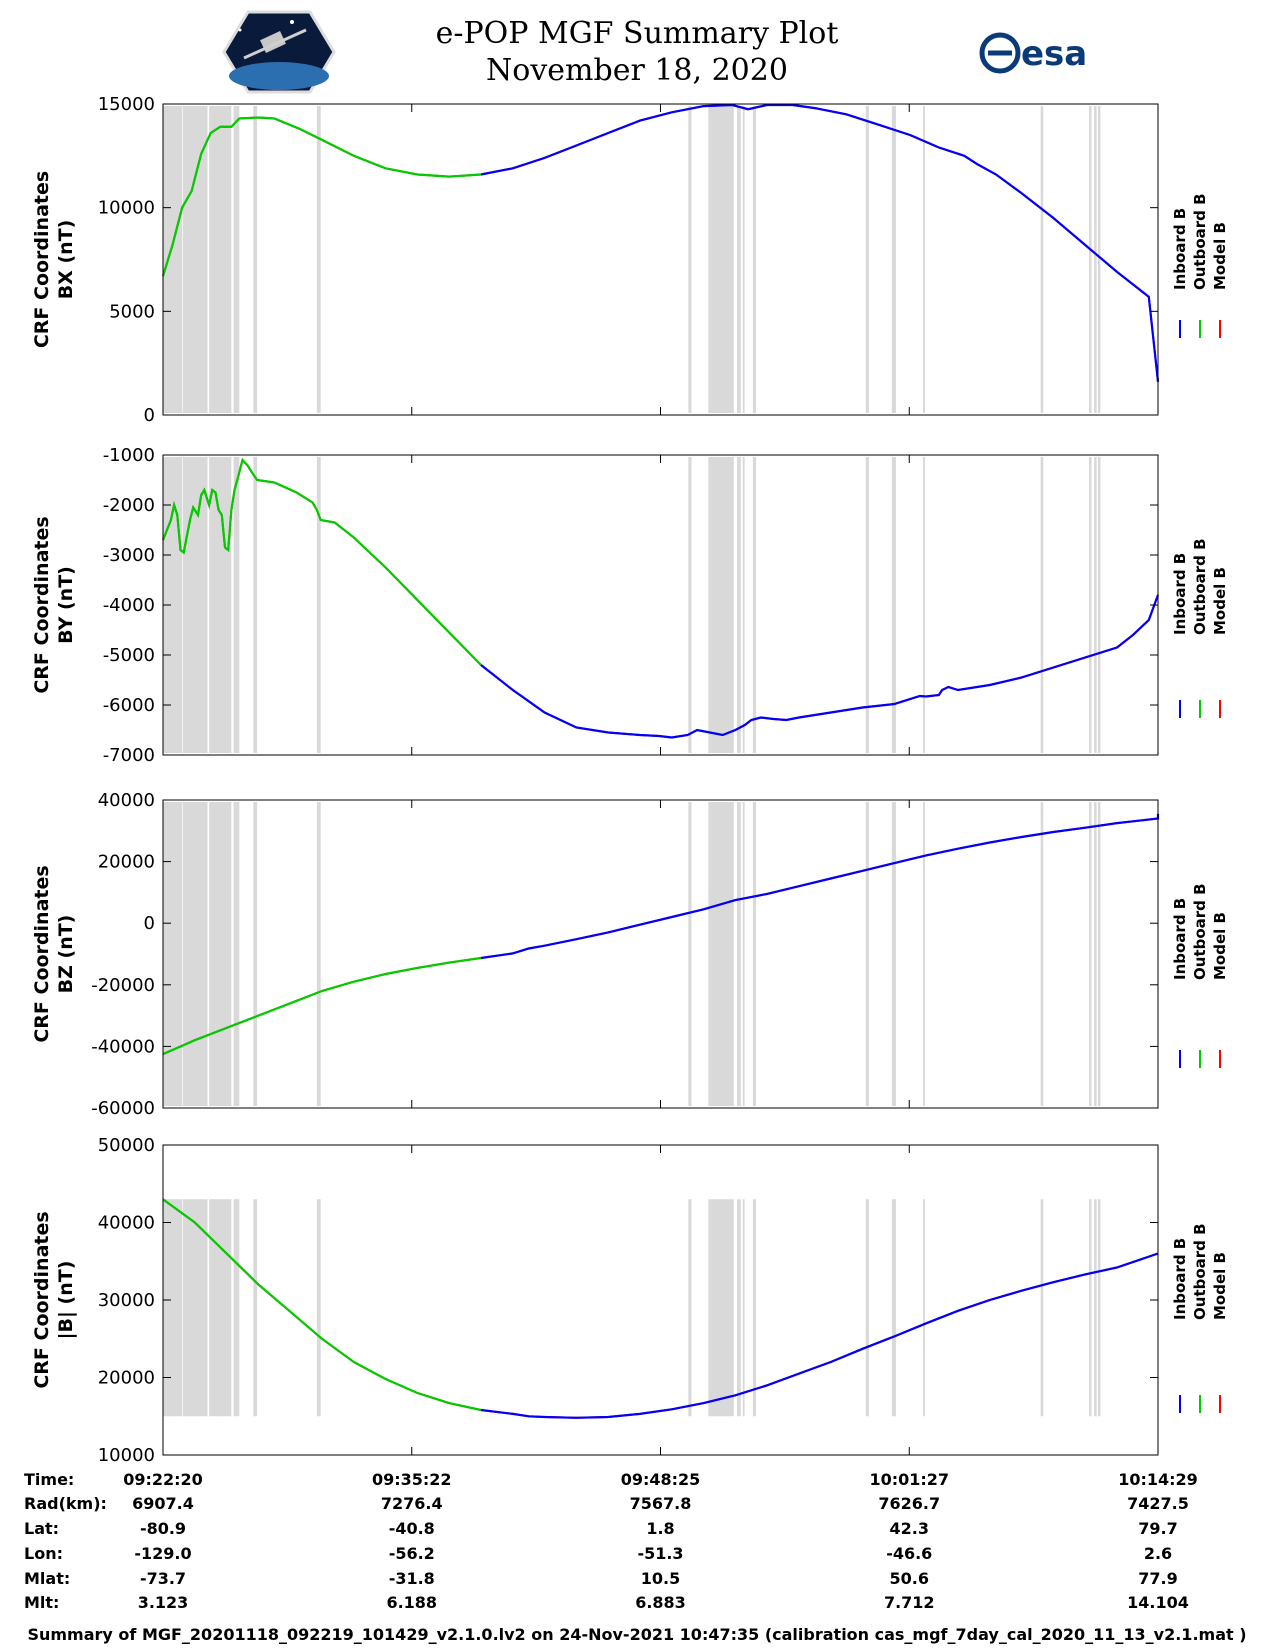 The height and width of the screenshot is (1650, 1275). I want to click on info-row-label: Lat:, so click(41, 1528).